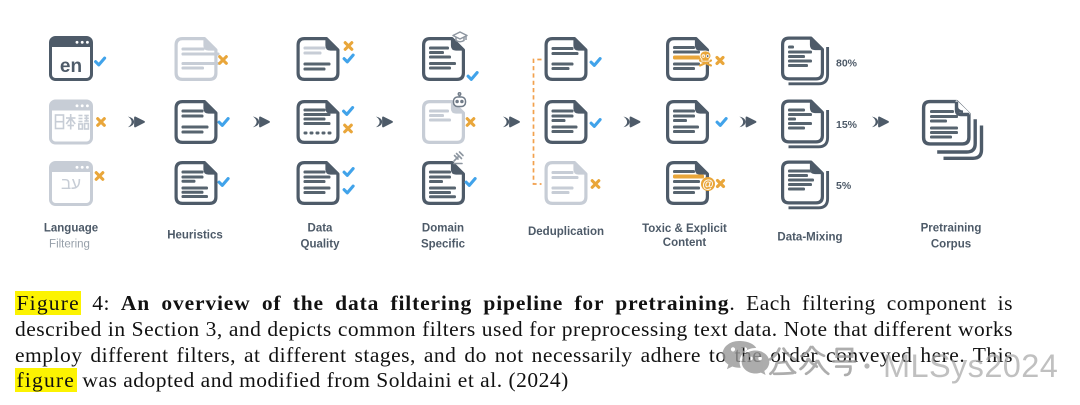 Image resolution: width=1080 pixels, height=405 pixels. I want to click on svg-text: Content, so click(685, 243).